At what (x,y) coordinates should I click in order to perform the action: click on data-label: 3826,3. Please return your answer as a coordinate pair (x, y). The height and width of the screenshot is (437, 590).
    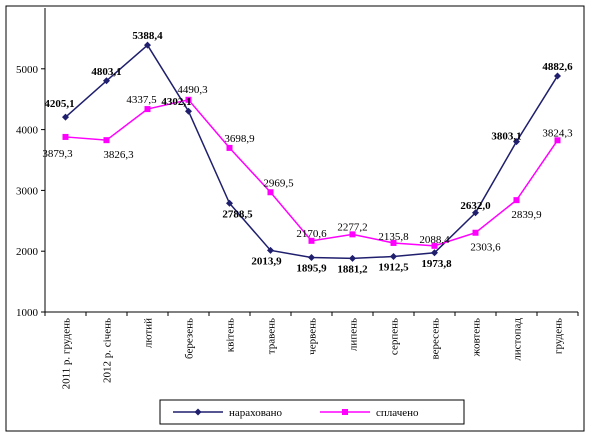
    Looking at the image, I should click on (118, 155).